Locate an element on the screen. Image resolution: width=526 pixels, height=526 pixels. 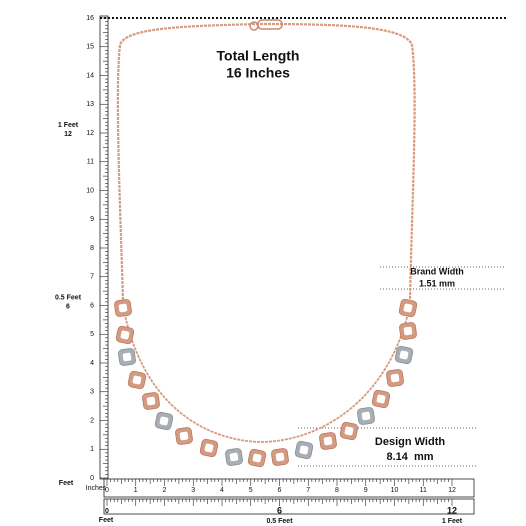
inch-label: 13 is located at coordinates (90, 104).